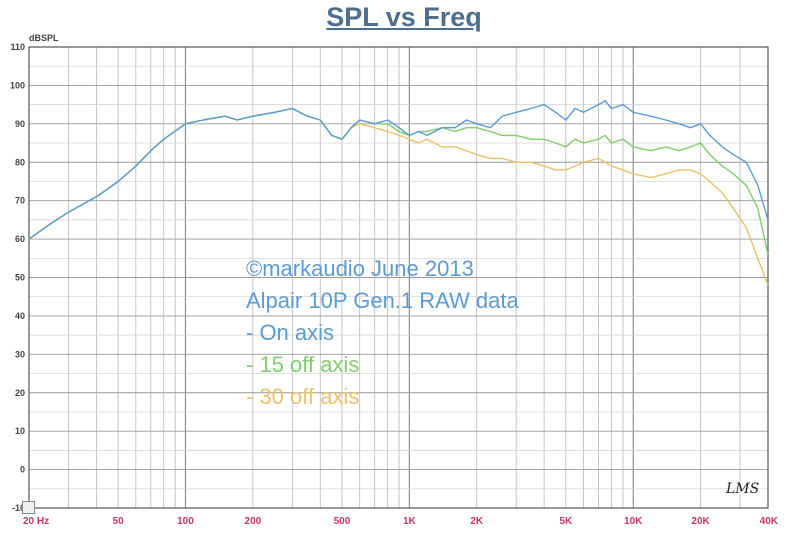  Describe the element at coordinates (20, 278) in the screenshot. I see `y-tick-label: 50` at that location.